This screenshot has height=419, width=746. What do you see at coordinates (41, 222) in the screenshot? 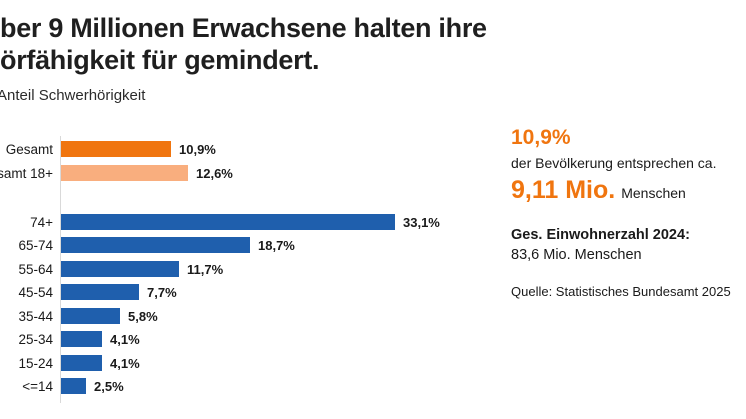
I see `category-label: 74+` at bounding box center [41, 222].